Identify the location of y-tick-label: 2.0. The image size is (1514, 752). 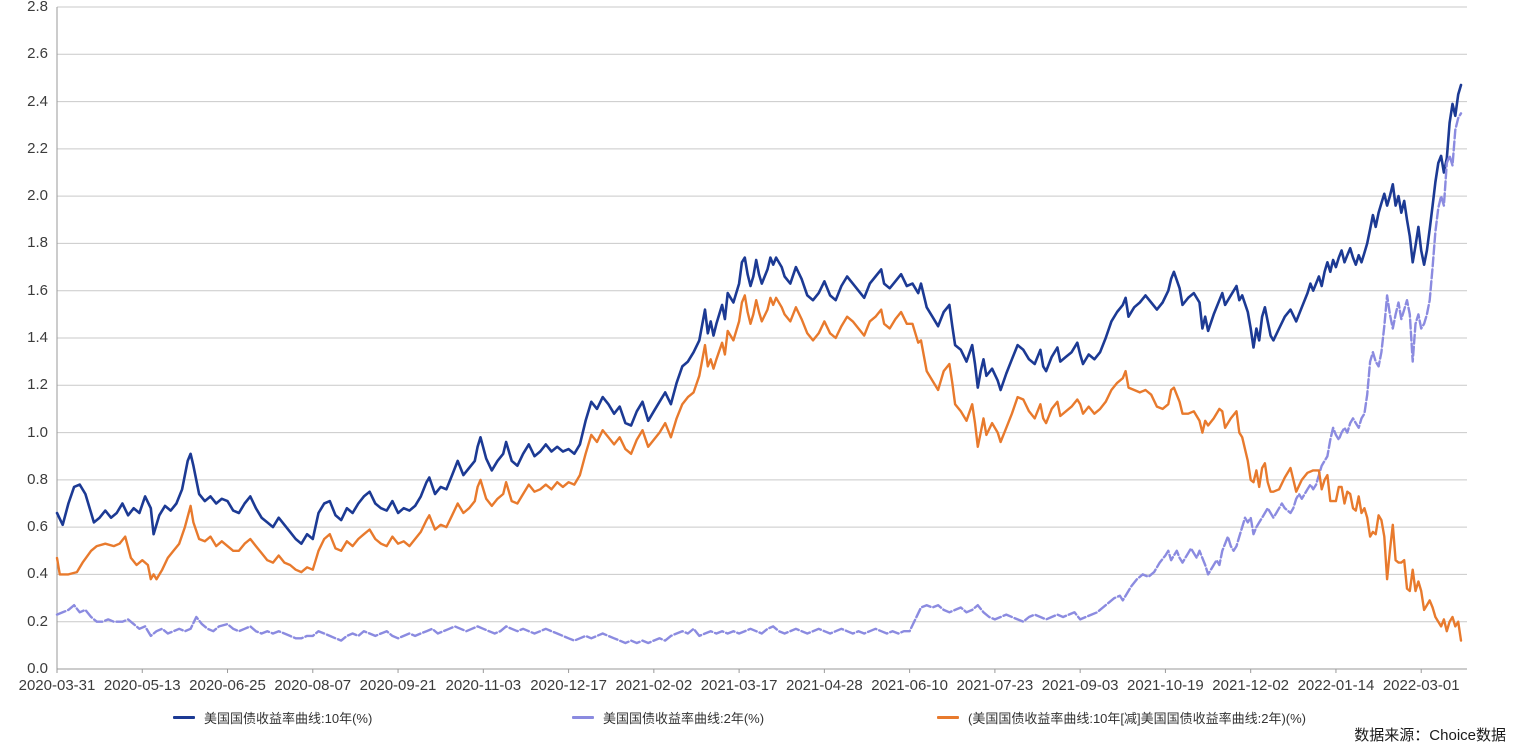
(37, 196).